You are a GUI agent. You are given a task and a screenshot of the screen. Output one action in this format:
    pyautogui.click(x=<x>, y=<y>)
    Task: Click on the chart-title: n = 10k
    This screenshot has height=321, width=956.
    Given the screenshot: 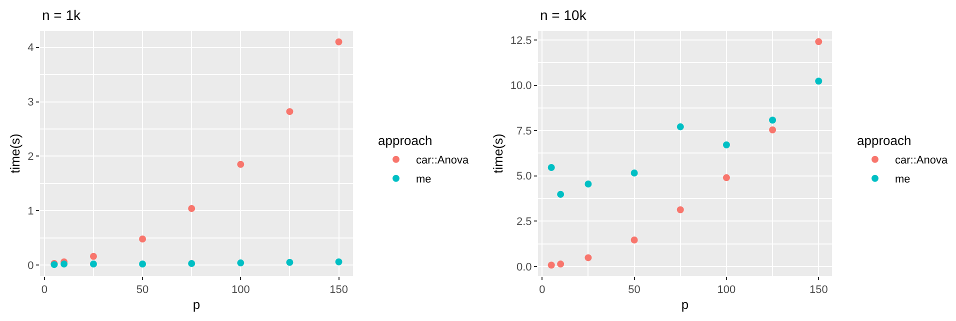 What is the action you would take?
    pyautogui.click(x=564, y=15)
    